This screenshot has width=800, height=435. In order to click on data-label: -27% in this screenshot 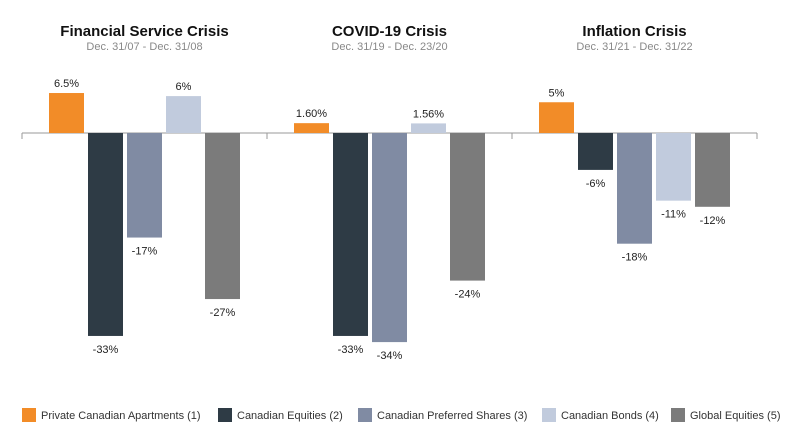, I will do `click(223, 313)`.